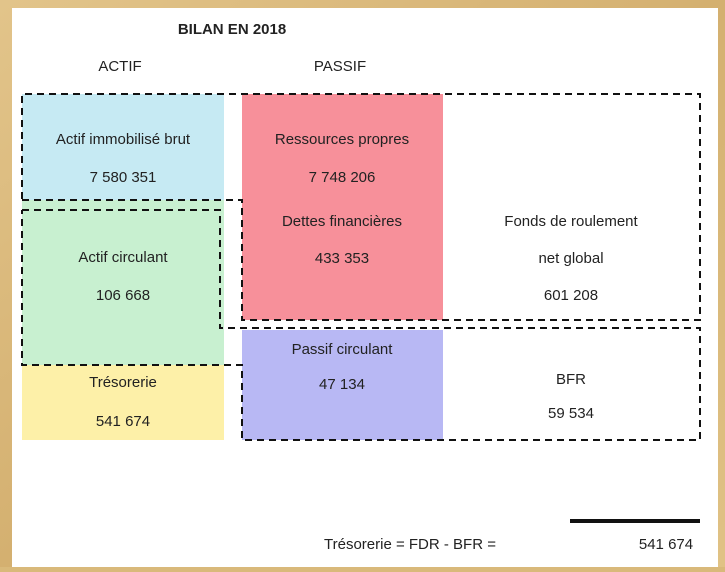 This screenshot has width=725, height=572. I want to click on label: net global, so click(570, 258).